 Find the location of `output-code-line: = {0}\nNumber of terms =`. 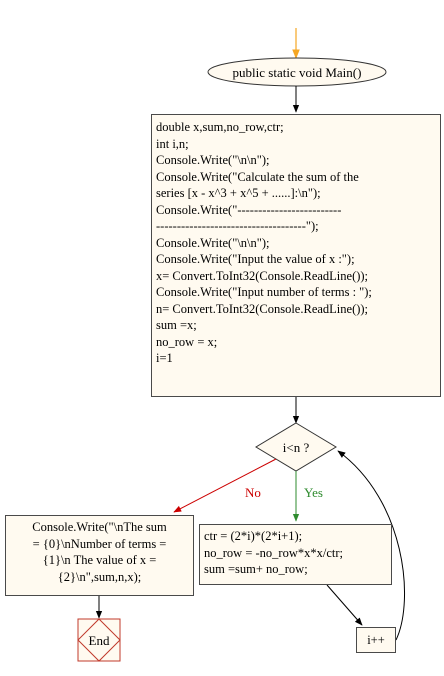

output-code-line: = {0}\nNumber of terms = is located at coordinates (99, 543).